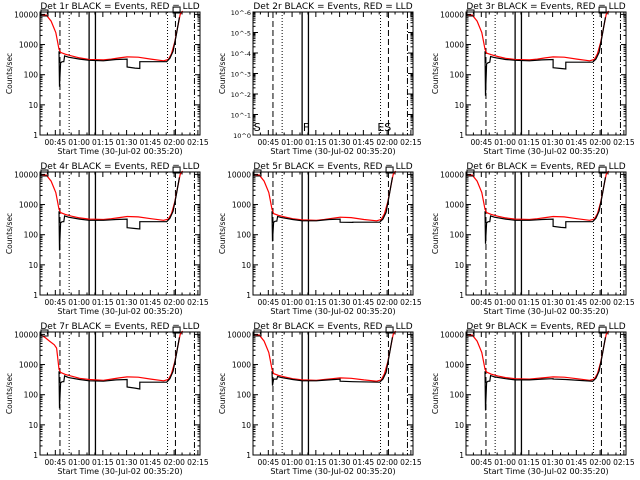 The height and width of the screenshot is (480, 640). What do you see at coordinates (119, 327) in the screenshot?
I see `panel-title: Det 7r BLACK = Events, RED = LLD` at bounding box center [119, 327].